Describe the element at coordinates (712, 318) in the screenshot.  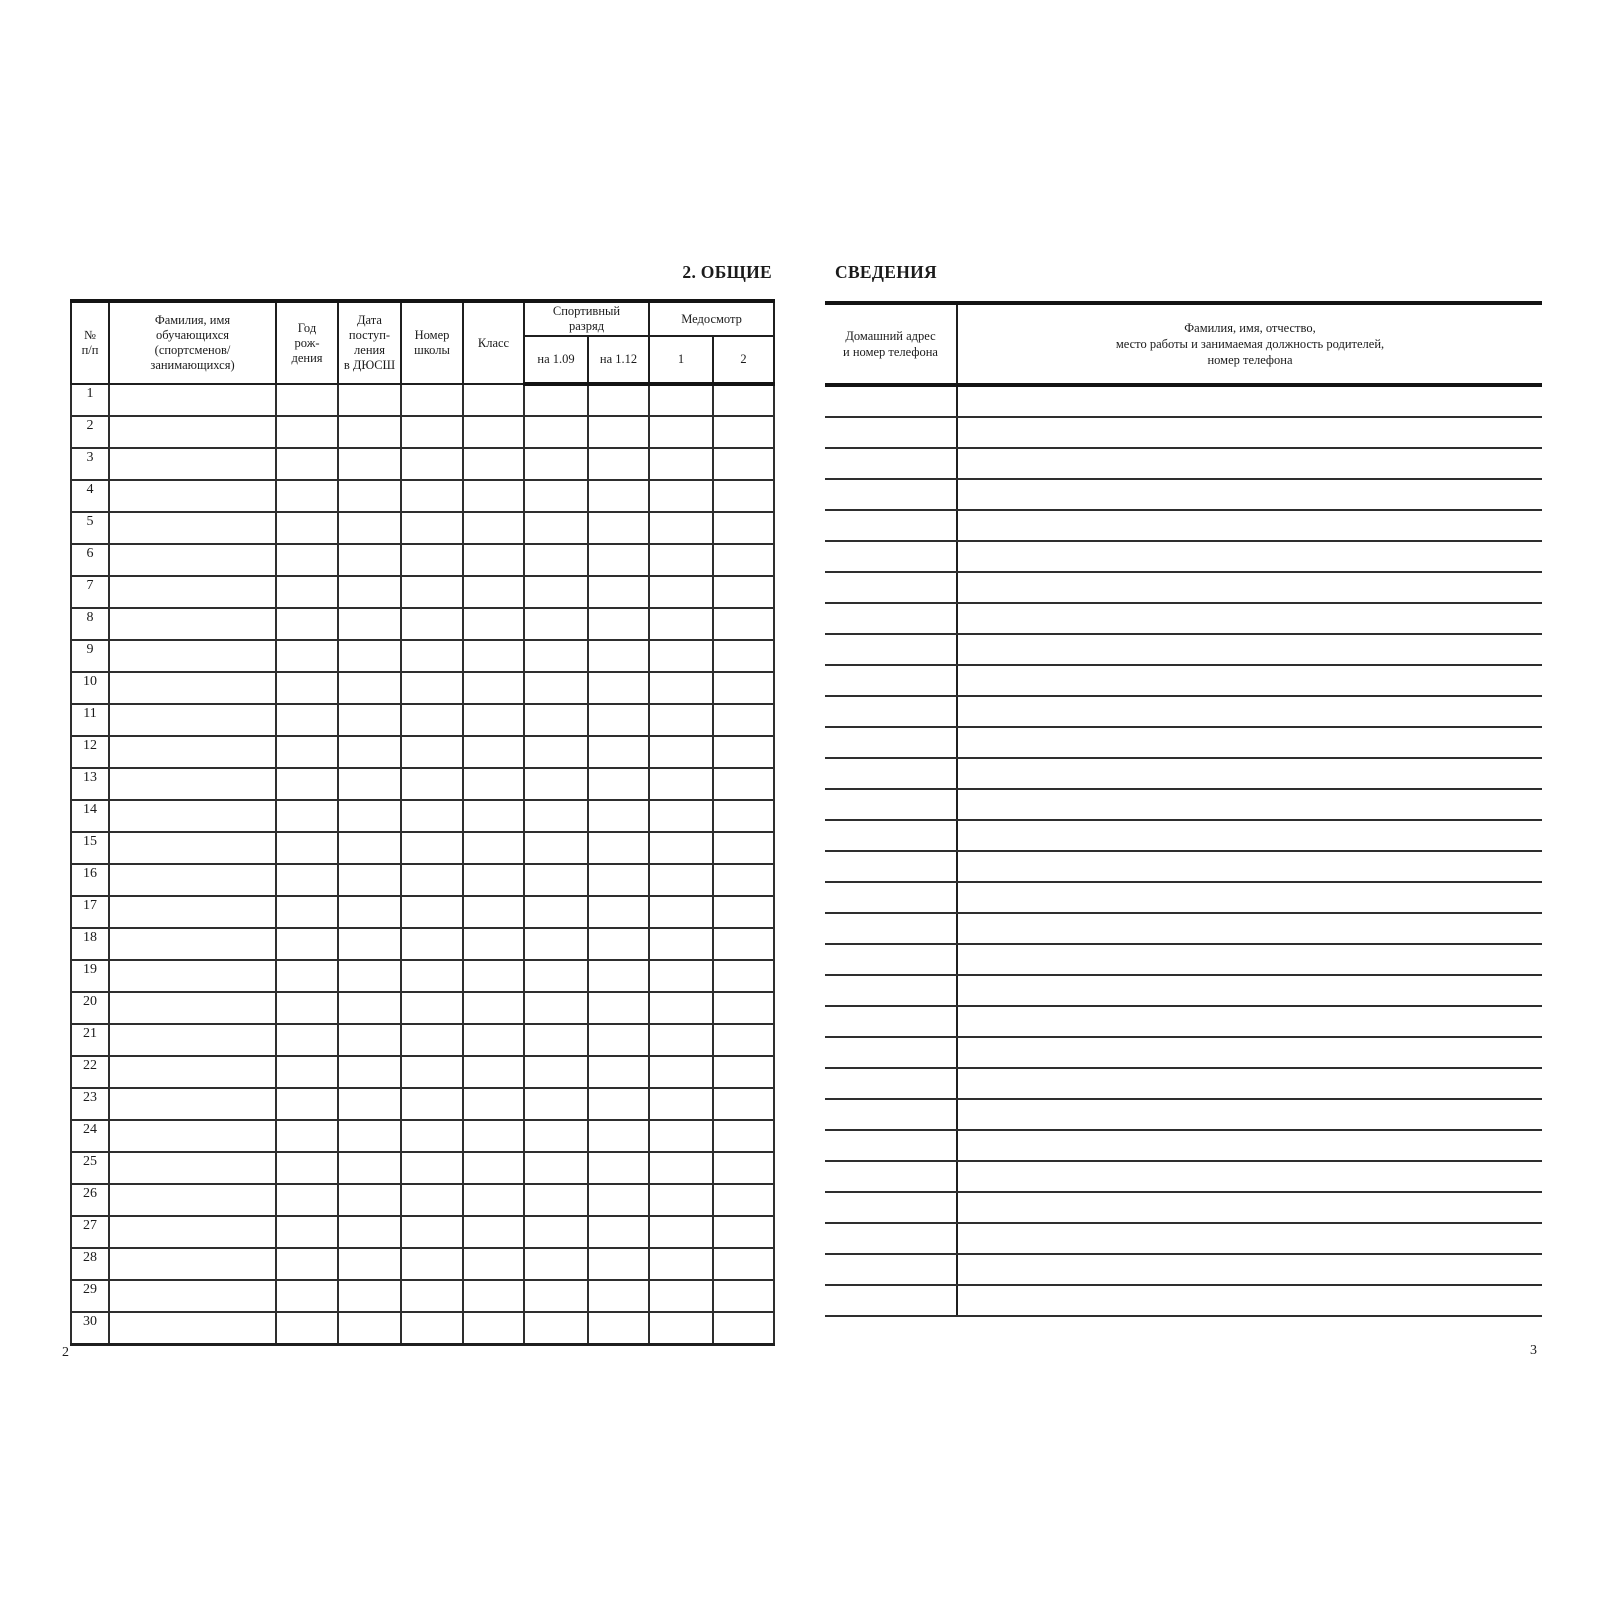
I see `header-medical-exam: Медосмотр` at that location.